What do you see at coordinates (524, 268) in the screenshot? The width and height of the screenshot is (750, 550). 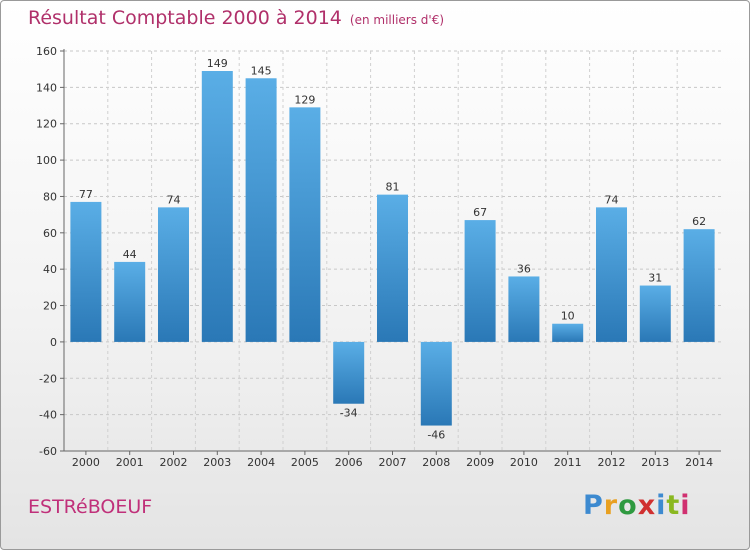 I see `bar-value-label: 36` at bounding box center [524, 268].